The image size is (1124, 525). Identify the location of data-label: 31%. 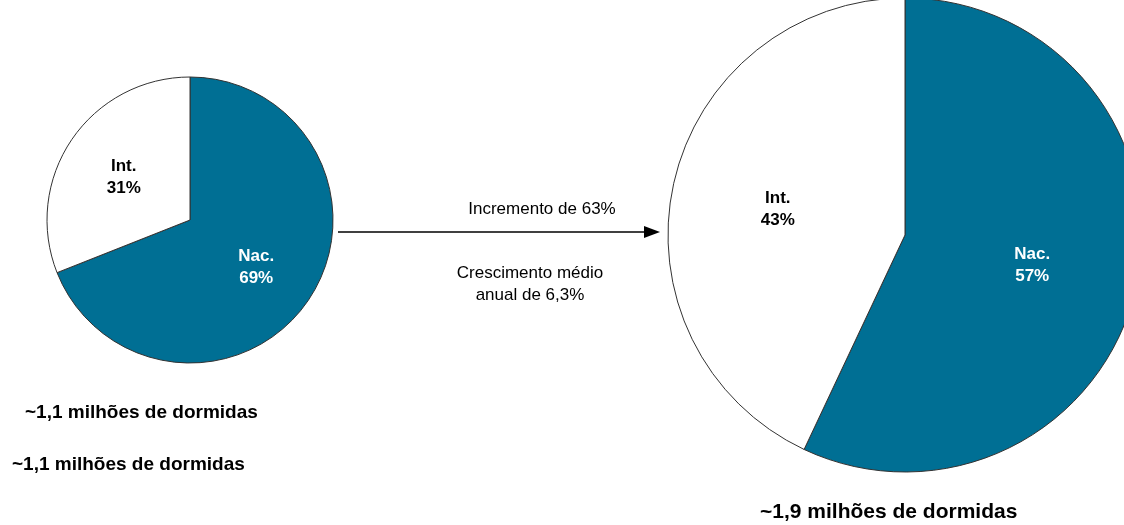
(123, 187).